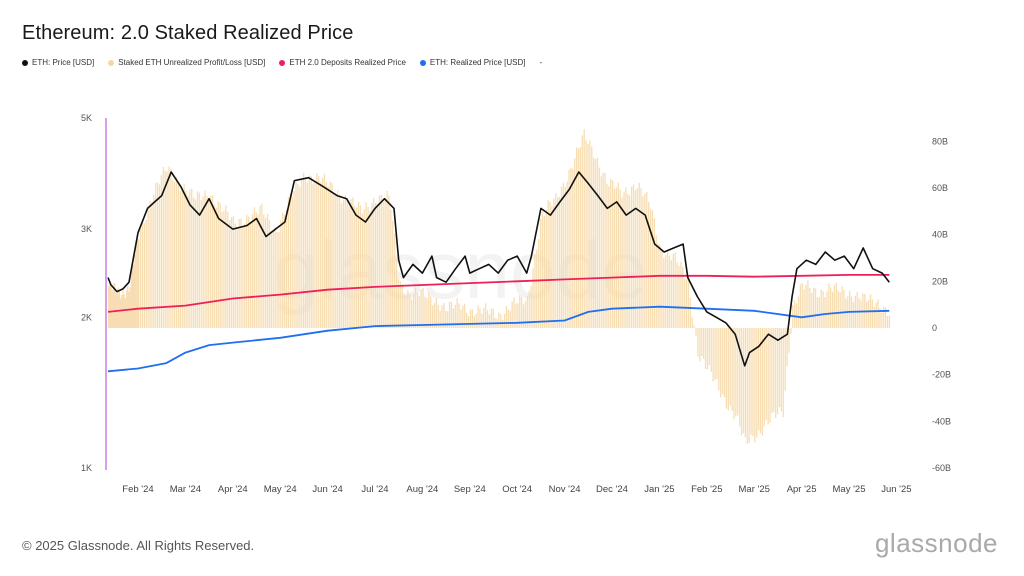 This screenshot has height=576, width=1024. What do you see at coordinates (186, 62) in the screenshot?
I see `legend-item-unrealized-pl: Staked ETH Unrealized Profit/Loss [USD]` at bounding box center [186, 62].